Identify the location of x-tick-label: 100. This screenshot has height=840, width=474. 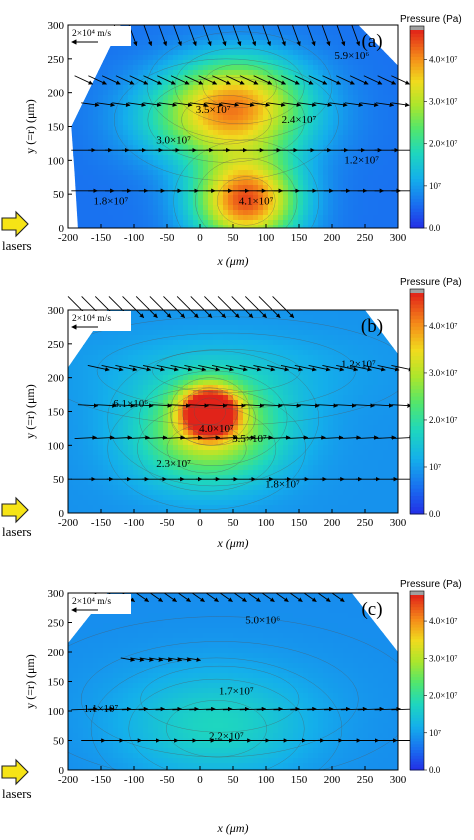
(266, 238).